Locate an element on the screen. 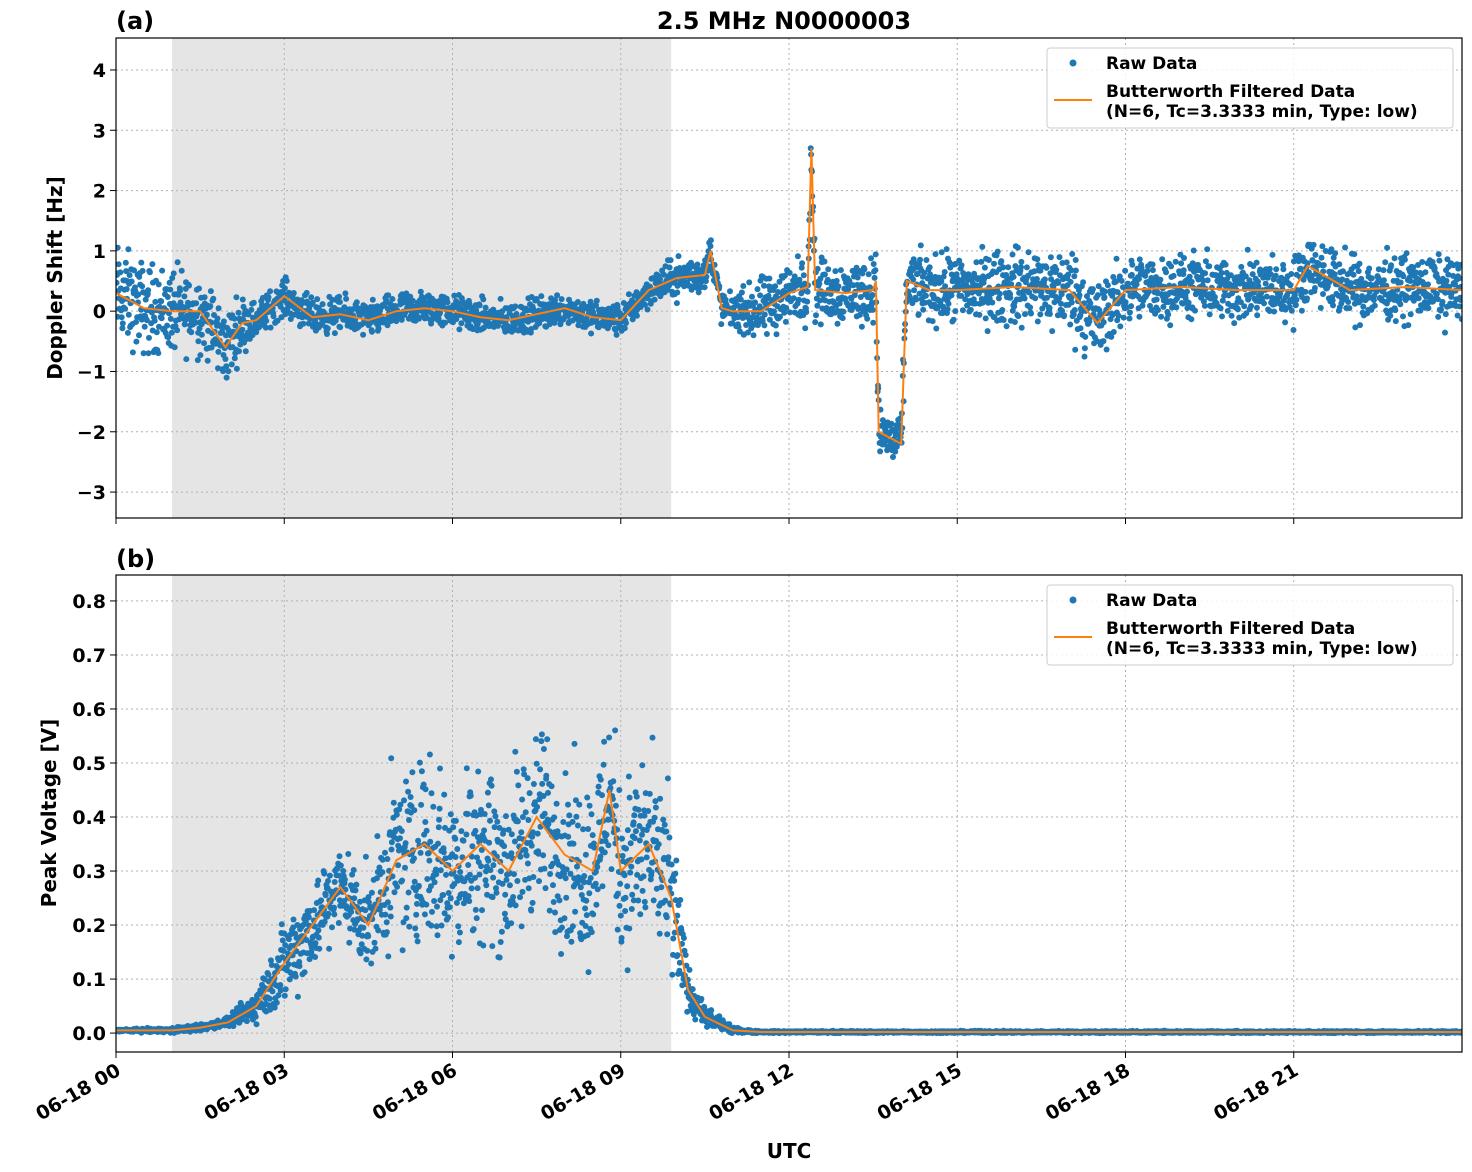 The width and height of the screenshot is (1472, 1172). panel-label-a: (a) is located at coordinates (135, 21).